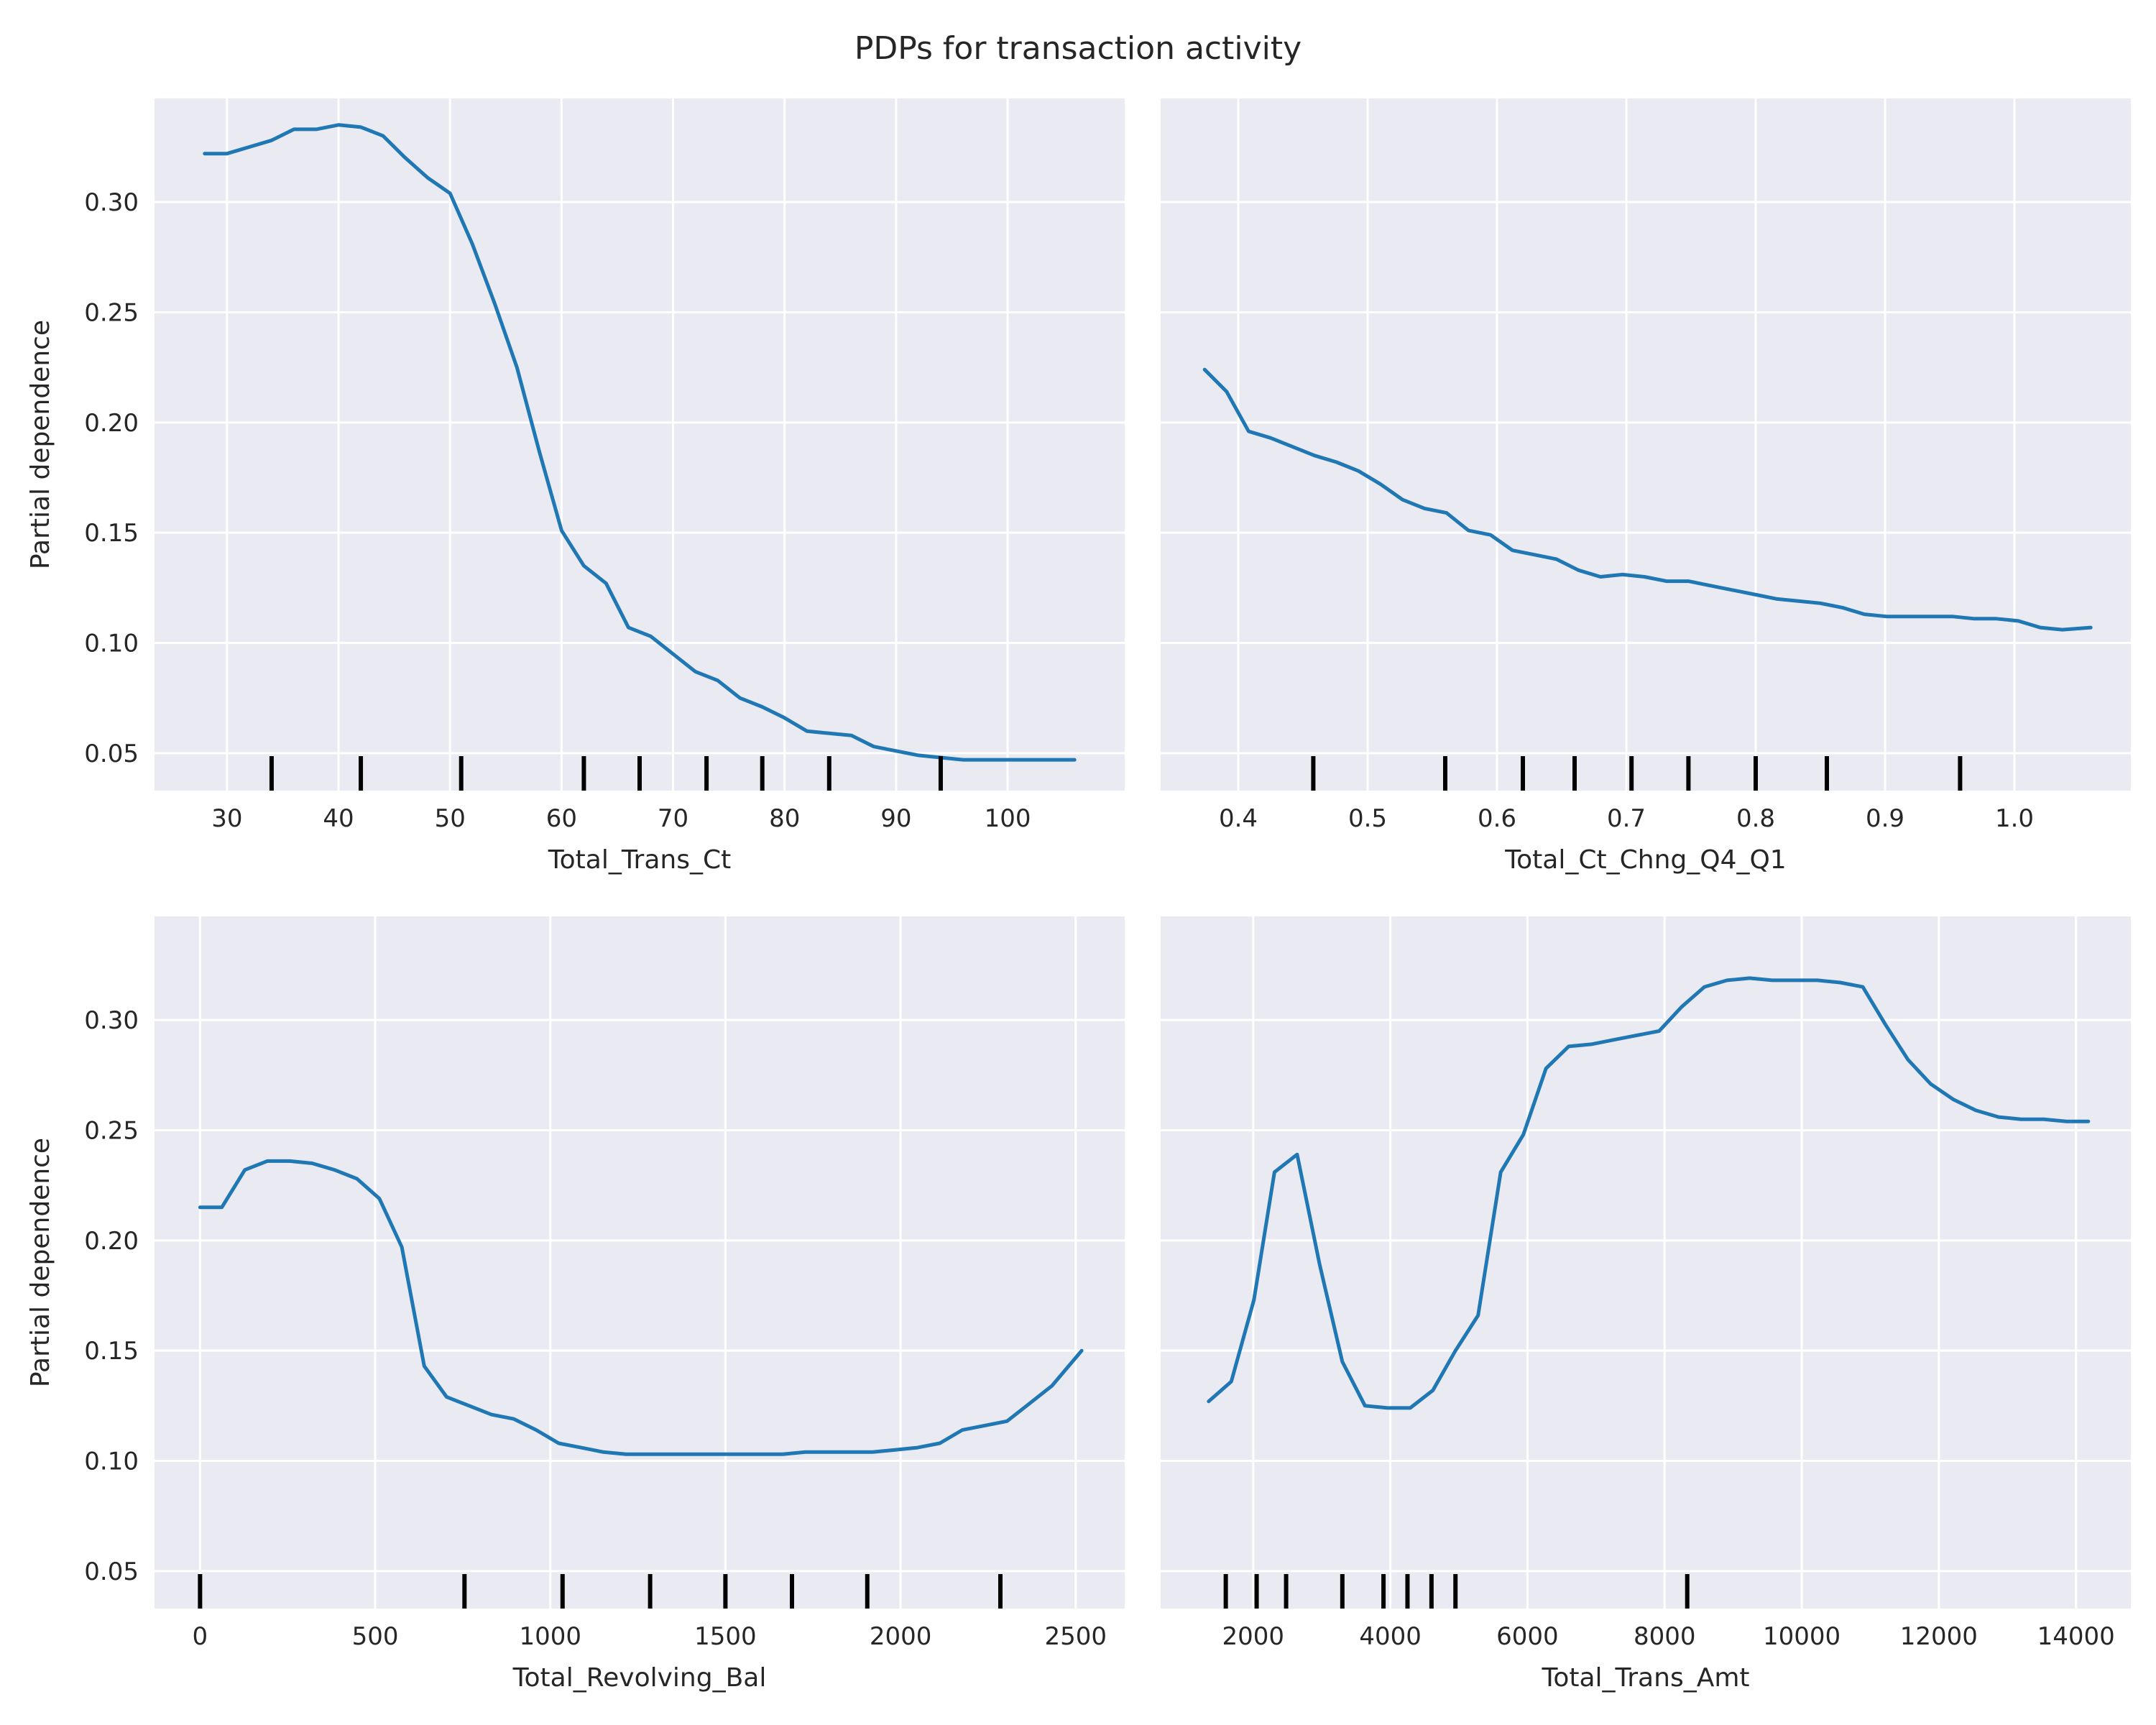 Image resolution: width=2156 pixels, height=1725 pixels. What do you see at coordinates (725, 1636) in the screenshot?
I see `x-tick-label: 1500` at bounding box center [725, 1636].